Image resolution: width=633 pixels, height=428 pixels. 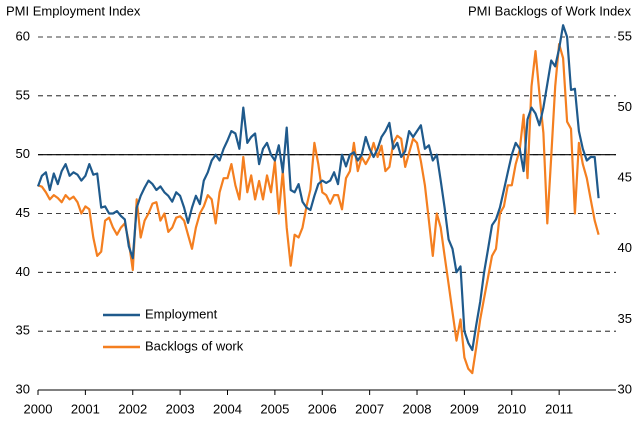 What do you see at coordinates (625, 177) in the screenshot?
I see `y2-tick-label: 45` at bounding box center [625, 177].